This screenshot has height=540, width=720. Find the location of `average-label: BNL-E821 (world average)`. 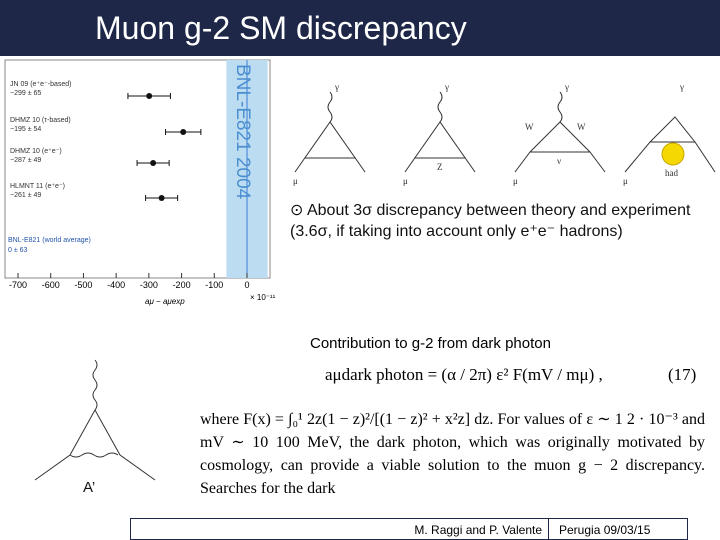

average-label: BNL-E821 (world average) is located at coordinates (49, 240).